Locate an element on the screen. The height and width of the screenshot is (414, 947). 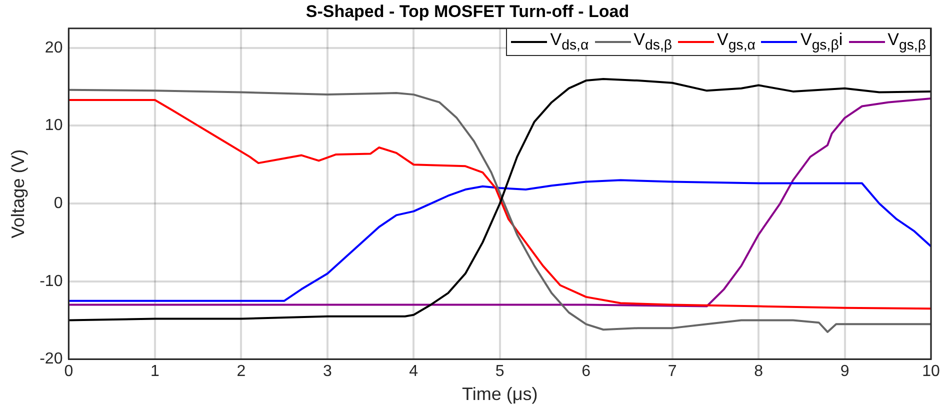
x-tick-label: 10 is located at coordinates (931, 371).